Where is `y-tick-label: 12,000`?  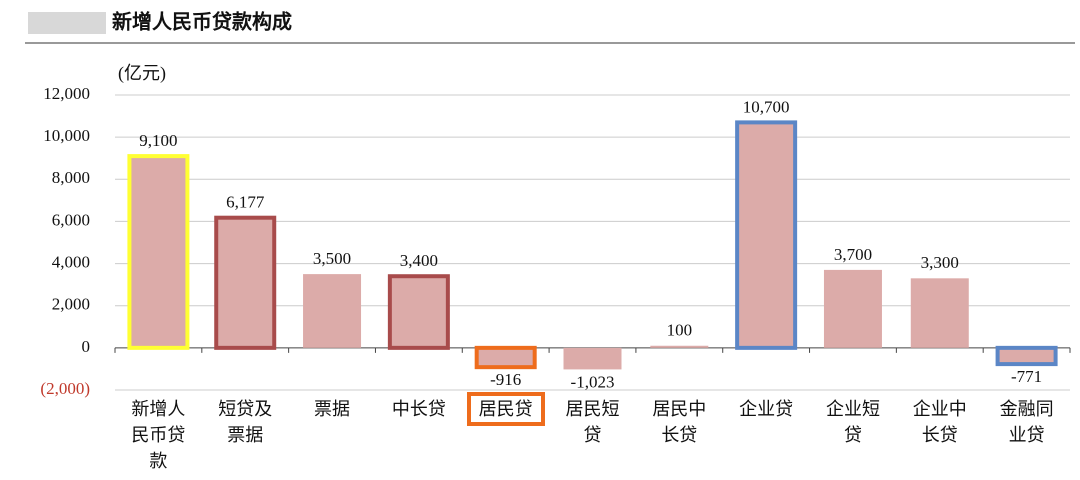
y-tick-label: 12,000 is located at coordinates (66, 93).